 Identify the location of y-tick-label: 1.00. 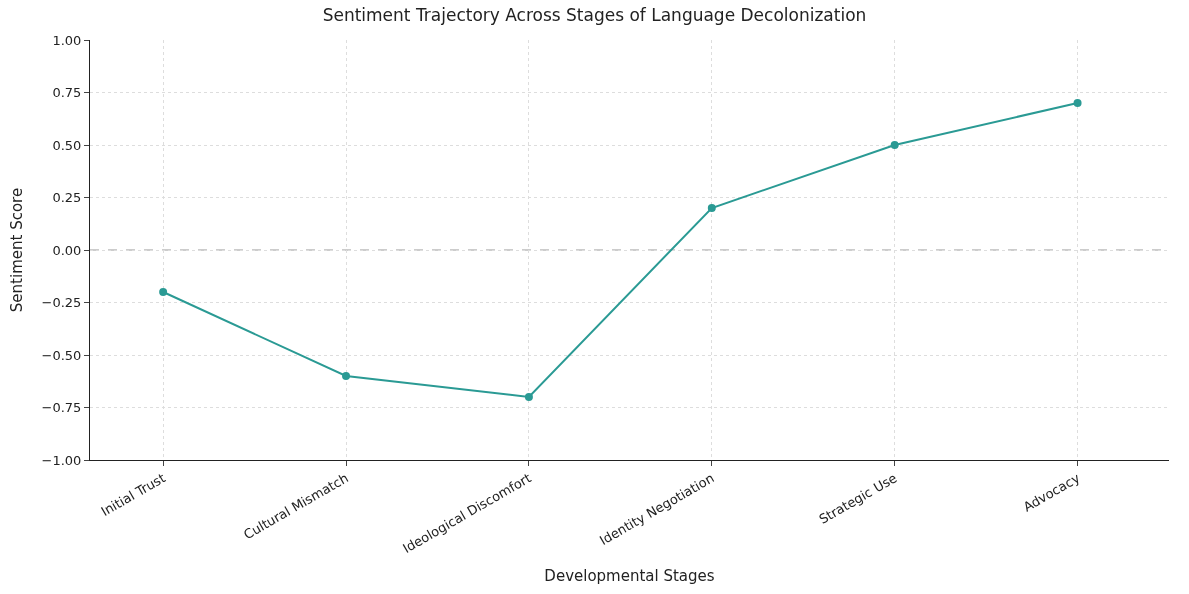
(67, 40).